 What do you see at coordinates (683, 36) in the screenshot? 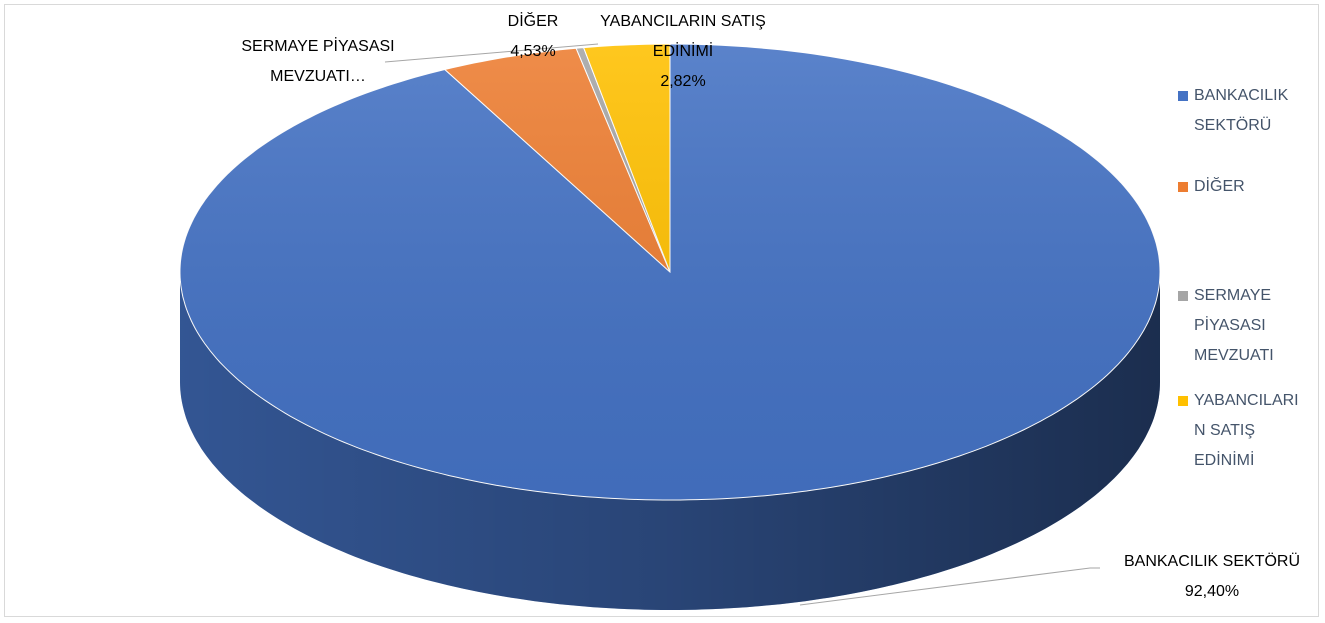
I see `data-label-name: YABANCILARIN SATIŞ EDİNİMİ` at bounding box center [683, 36].